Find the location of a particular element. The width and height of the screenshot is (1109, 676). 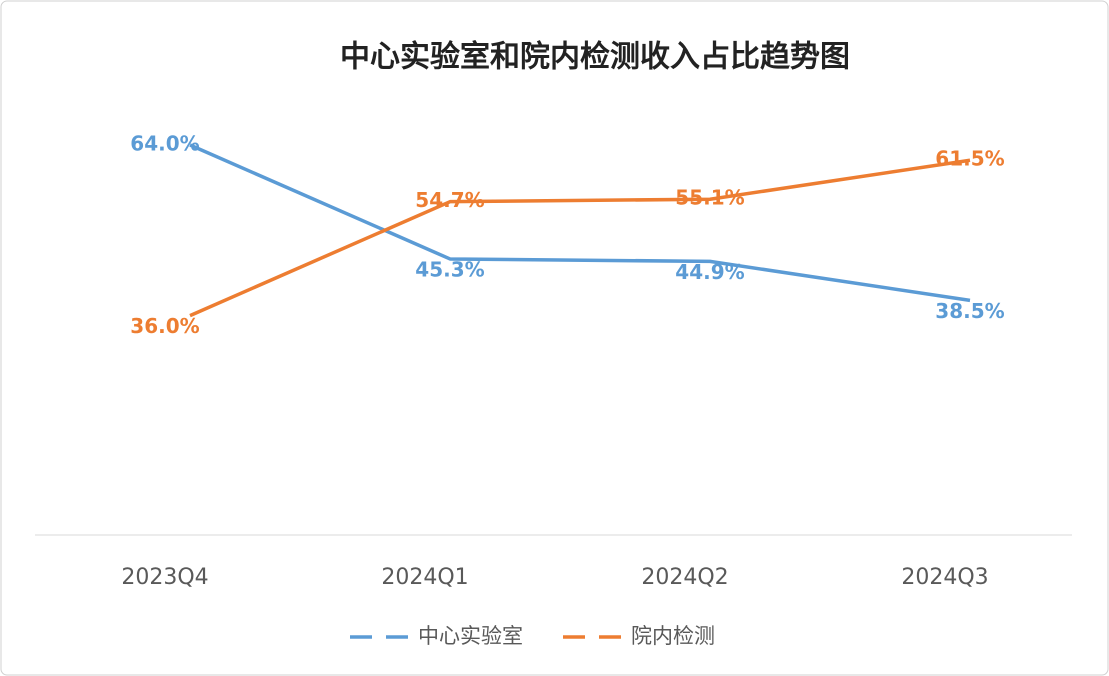

data-label: 38.5% is located at coordinates (969, 311).